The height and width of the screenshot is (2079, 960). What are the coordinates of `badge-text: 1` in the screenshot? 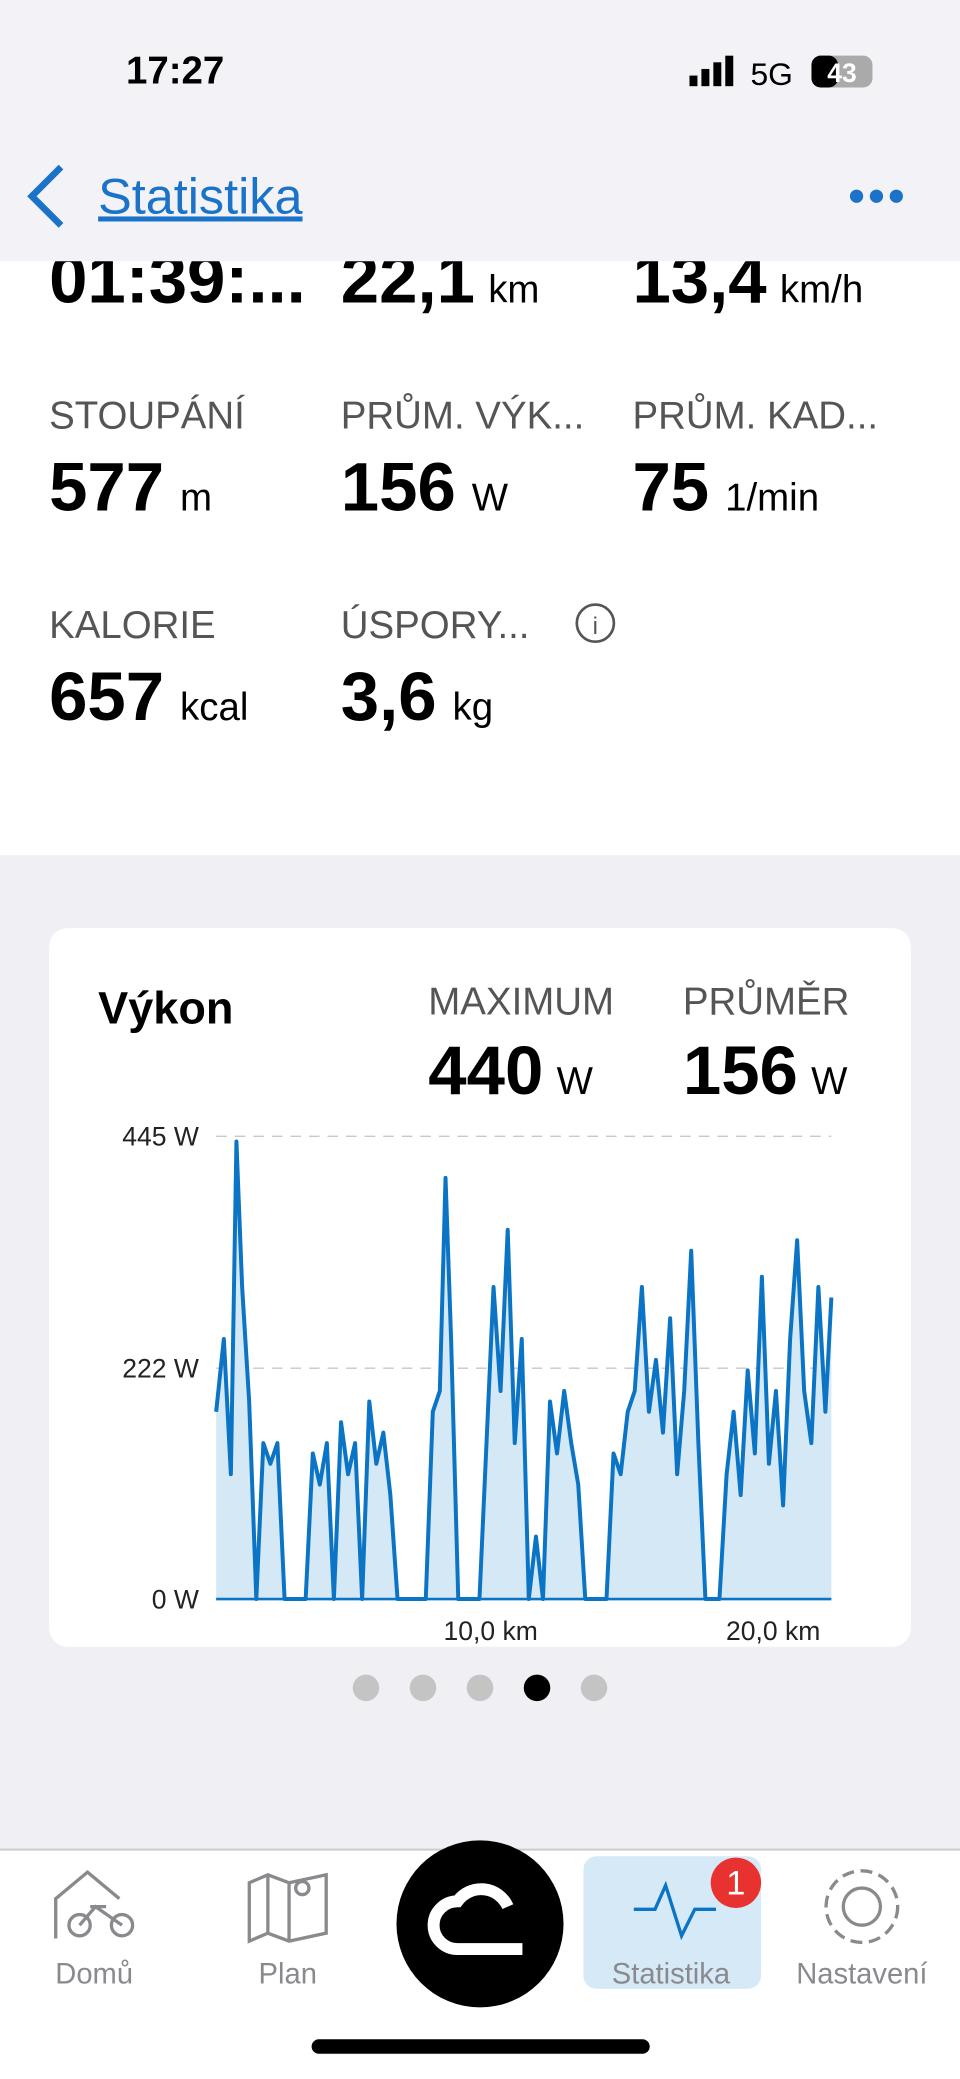 It's located at (735, 1884).